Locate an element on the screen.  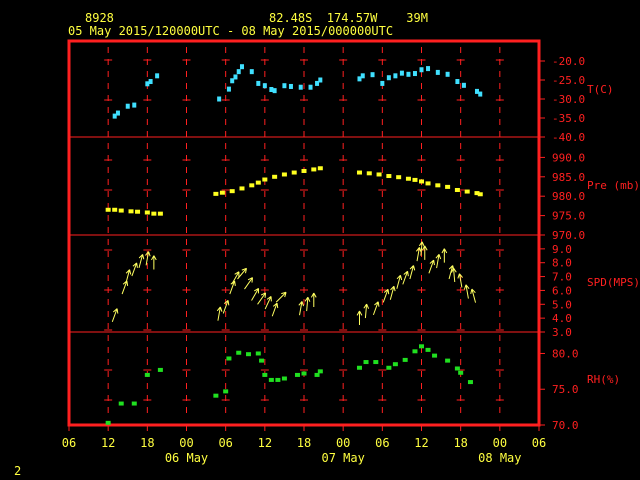
y-tick-label: 7.0 is located at coordinates (562, 277).